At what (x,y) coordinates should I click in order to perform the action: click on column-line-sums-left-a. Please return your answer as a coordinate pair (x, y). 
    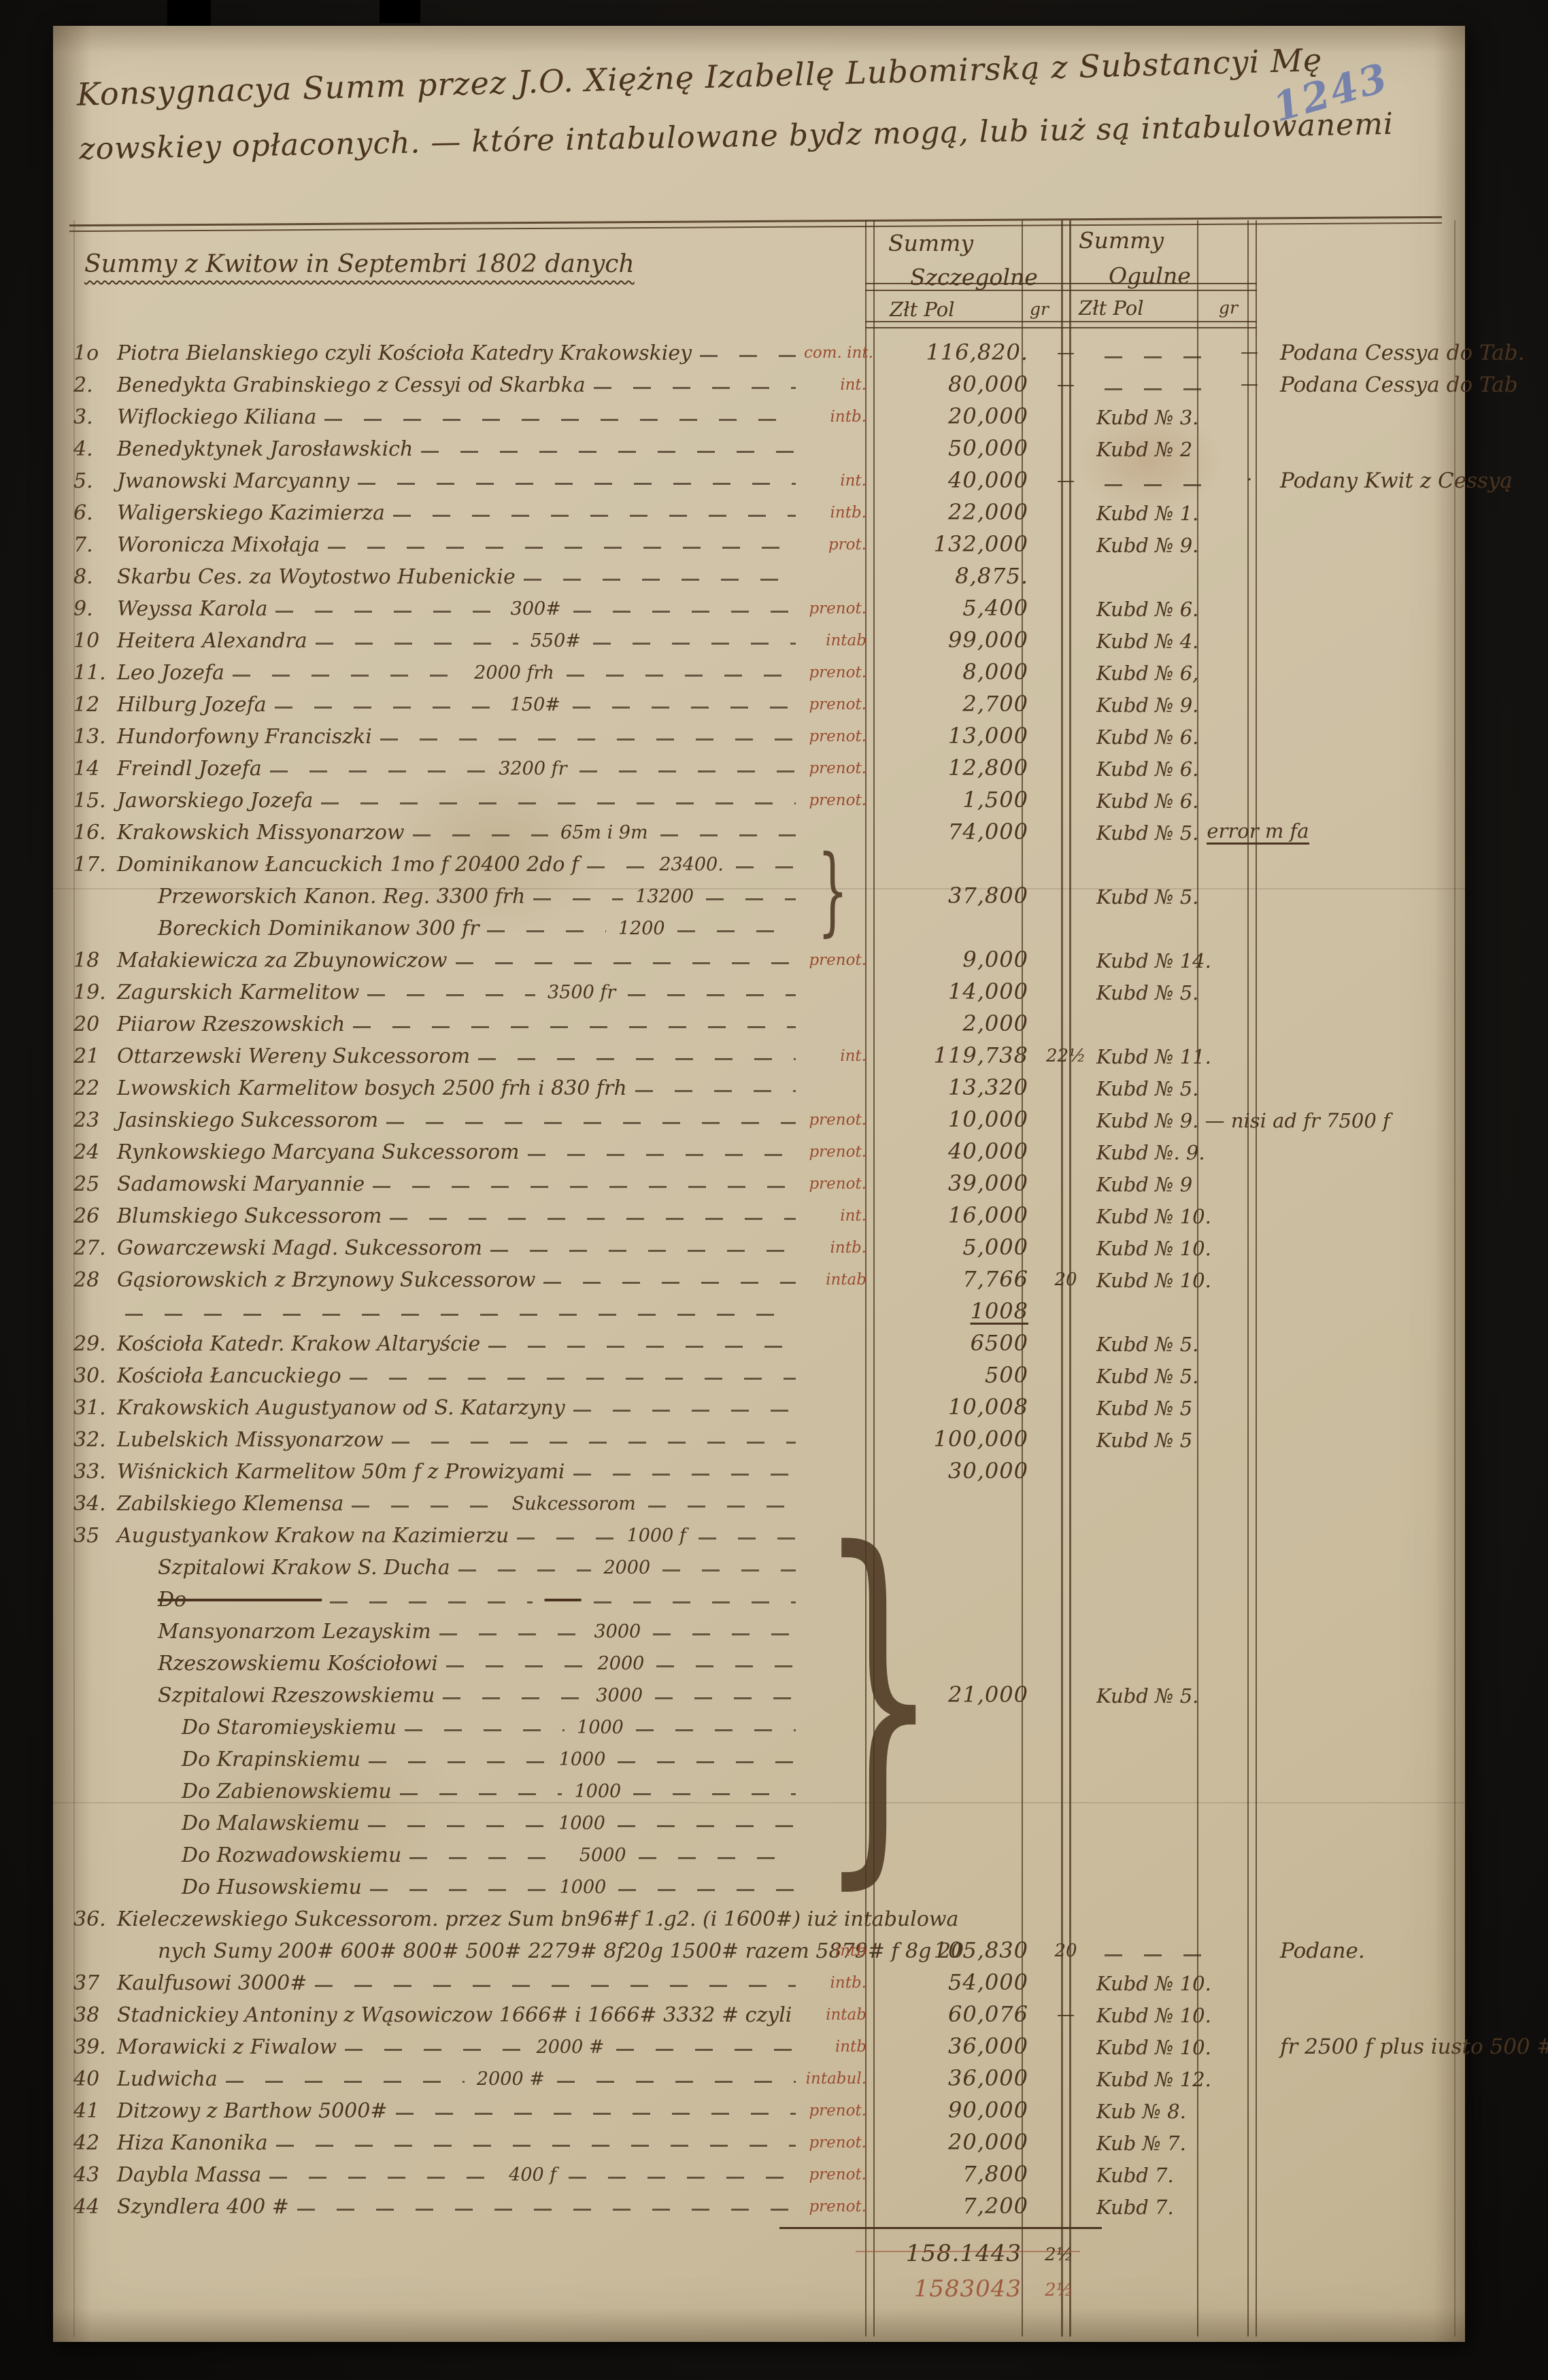
    Looking at the image, I should click on (865, 1278).